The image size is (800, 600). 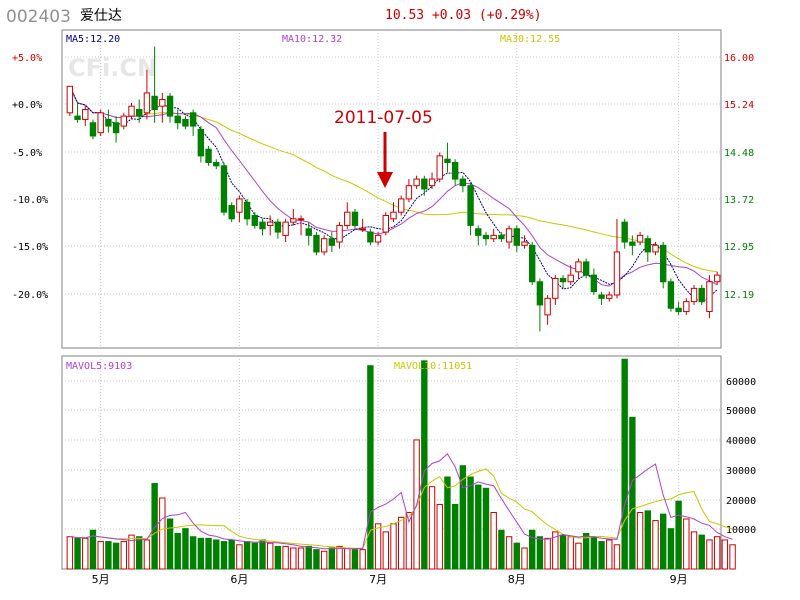 I want to click on volume-tick-label: 60000, so click(x=741, y=382).